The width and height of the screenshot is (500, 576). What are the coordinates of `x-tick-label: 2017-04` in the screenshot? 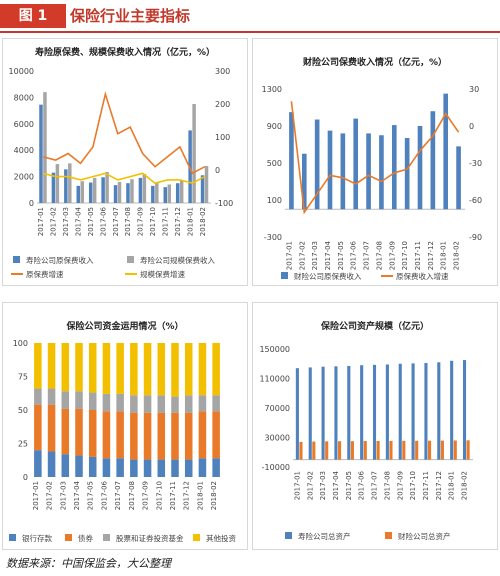 It's located at (328, 255).